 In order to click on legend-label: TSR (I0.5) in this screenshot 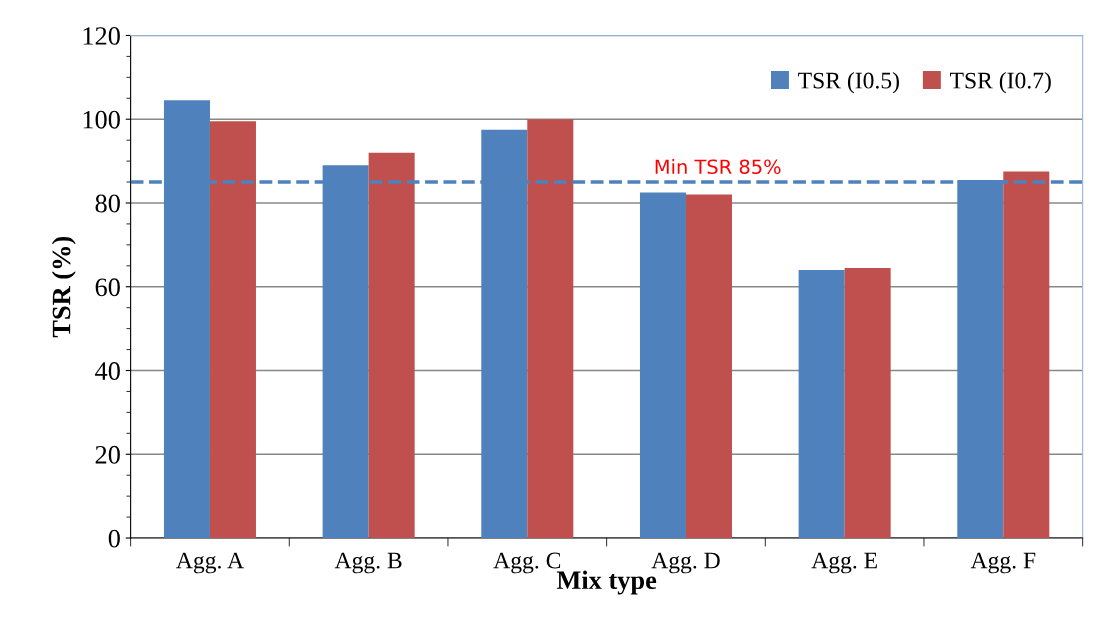, I will do `click(848, 82)`.